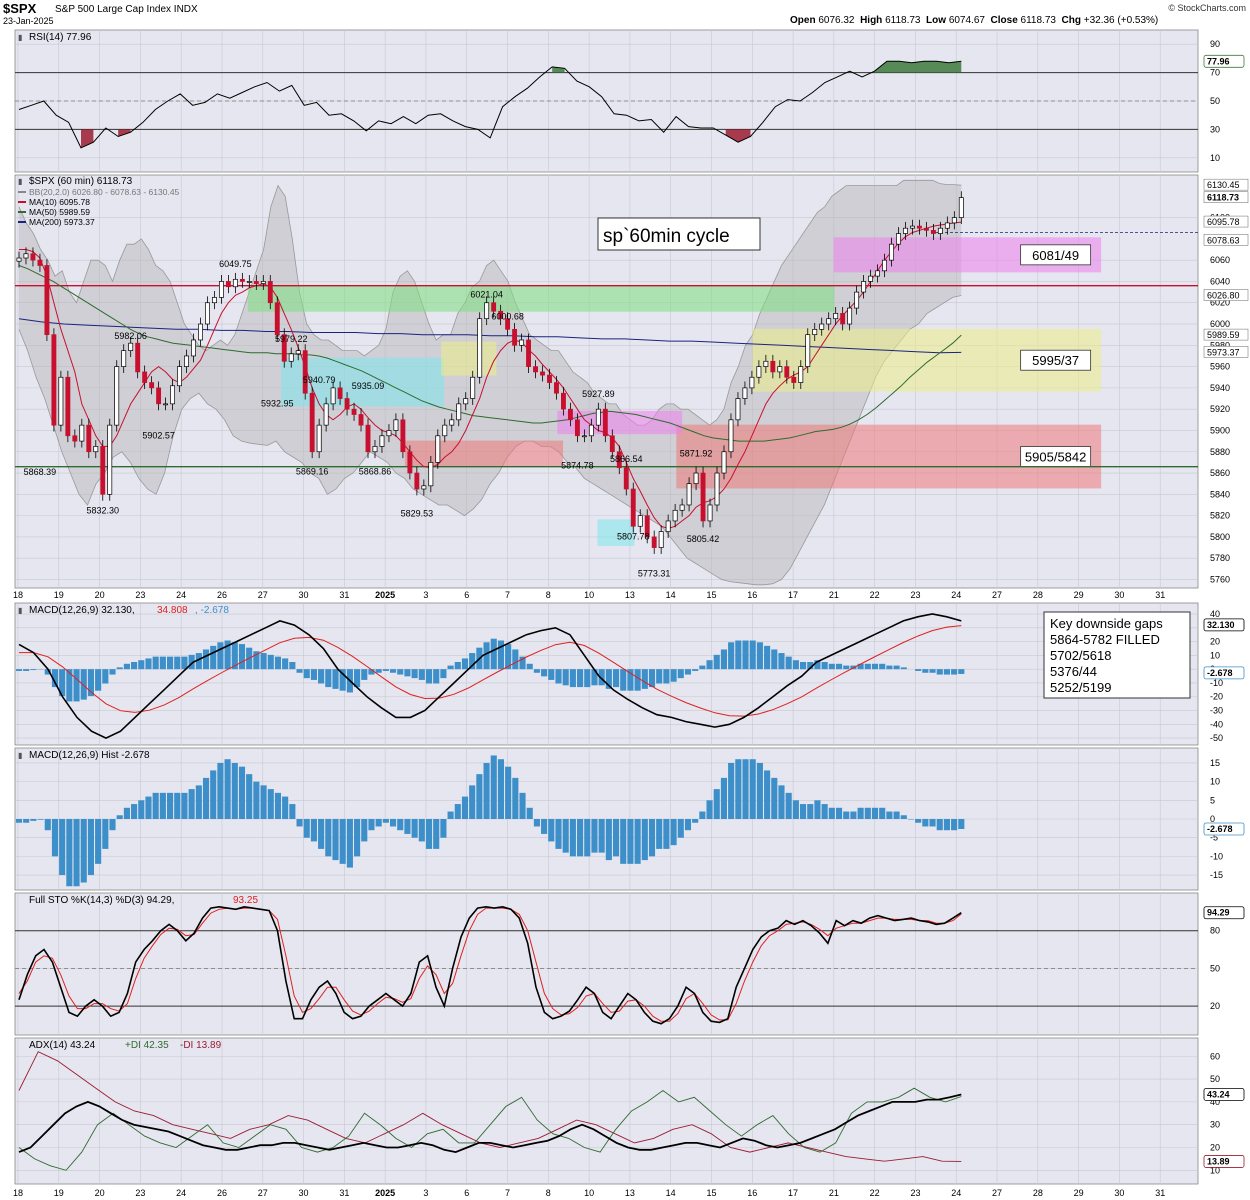 The width and height of the screenshot is (1250, 1200). I want to click on date-axis-label: 23, so click(140, 595).